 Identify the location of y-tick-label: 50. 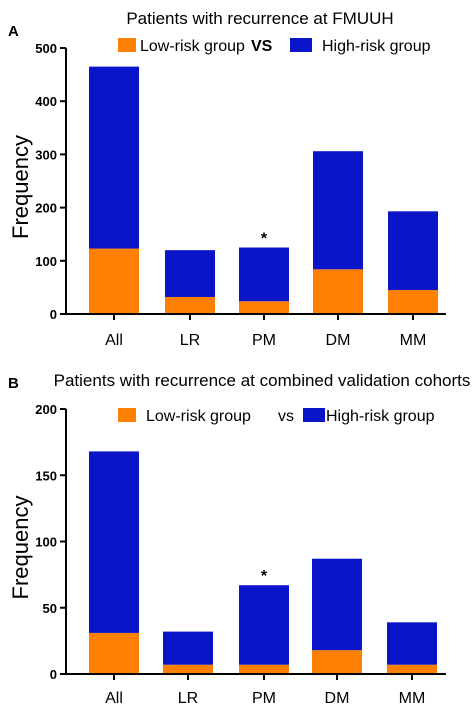
(50, 608).